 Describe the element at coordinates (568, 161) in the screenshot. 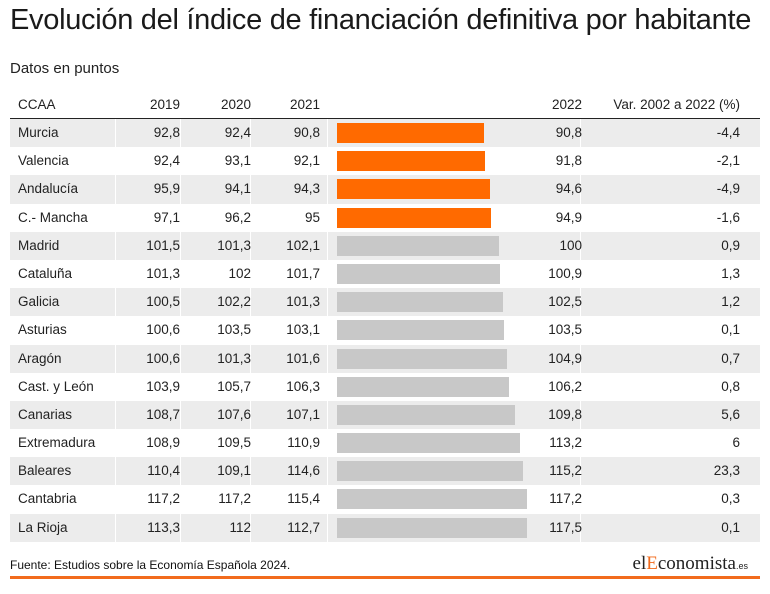

I see `cell-2022: 91,8` at that location.